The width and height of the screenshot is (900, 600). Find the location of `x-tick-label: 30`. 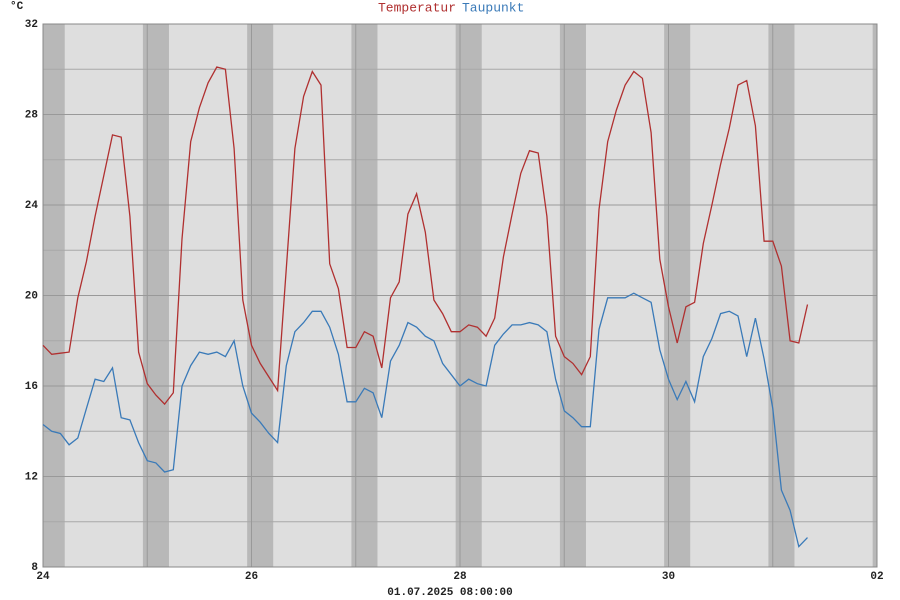

x-tick-label: 30 is located at coordinates (668, 577).